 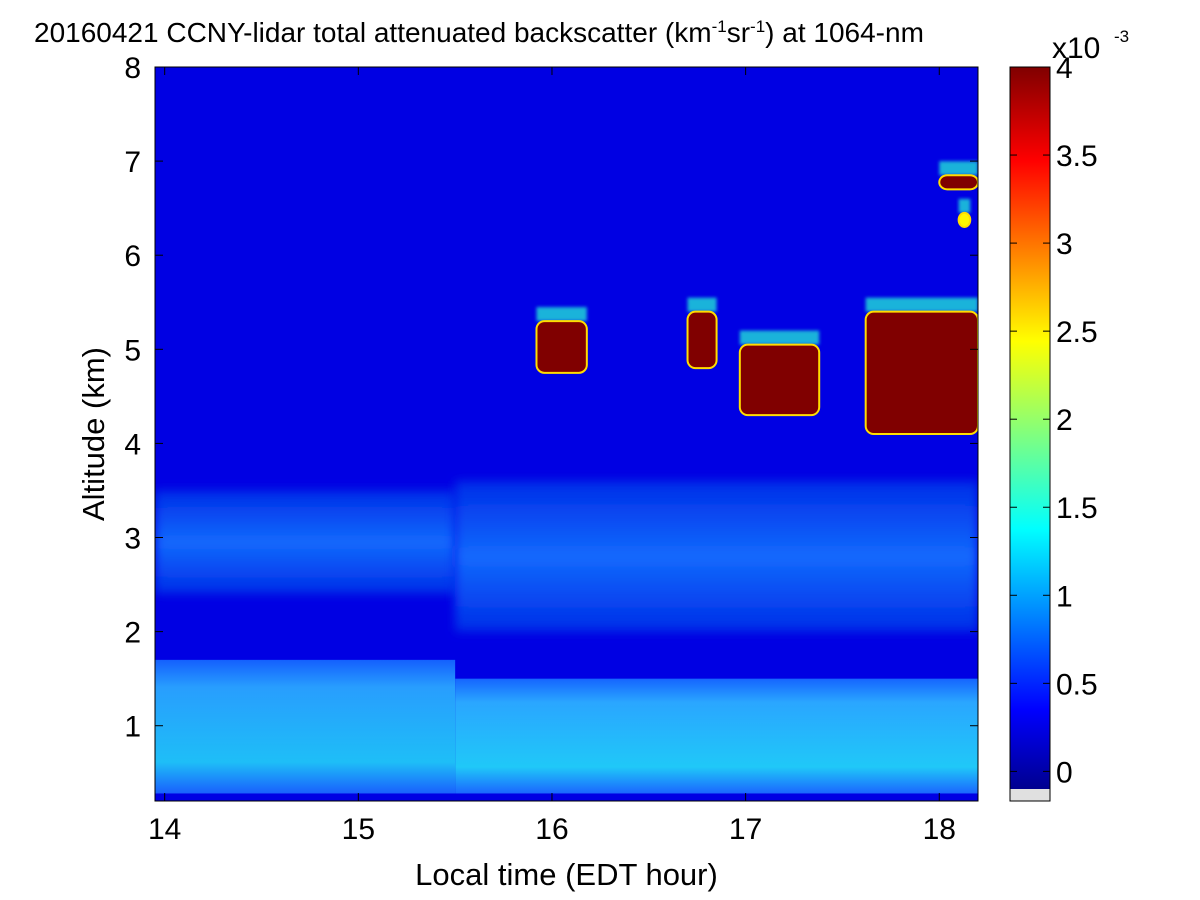 I want to click on y-tick-label: 4, so click(x=132, y=444).